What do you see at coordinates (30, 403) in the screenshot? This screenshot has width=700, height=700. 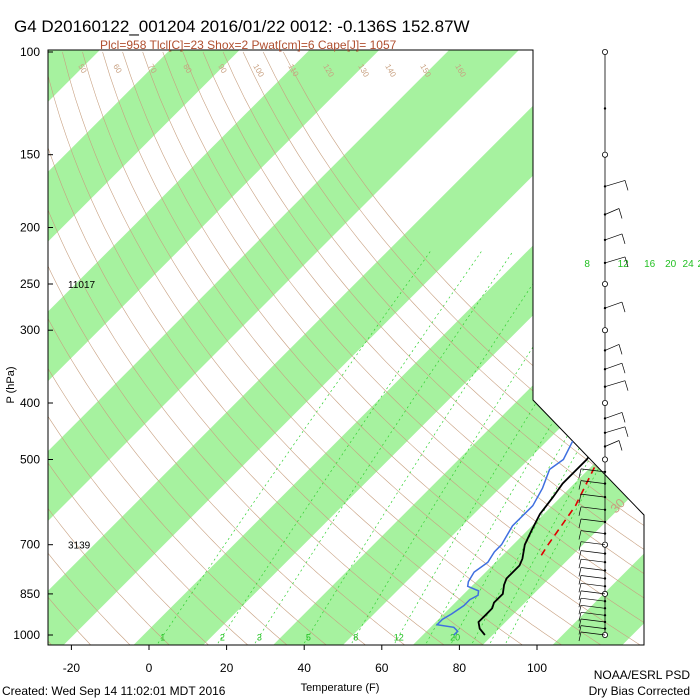 I see `pressure-tick-label: 400` at bounding box center [30, 403].